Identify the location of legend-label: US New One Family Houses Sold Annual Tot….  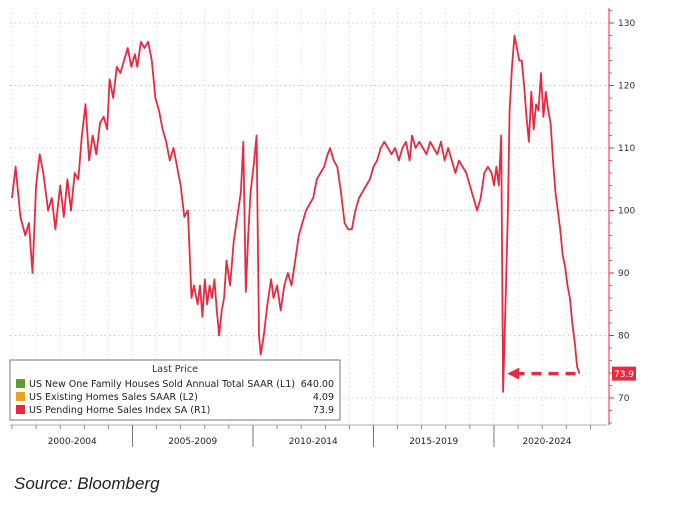
(162, 384).